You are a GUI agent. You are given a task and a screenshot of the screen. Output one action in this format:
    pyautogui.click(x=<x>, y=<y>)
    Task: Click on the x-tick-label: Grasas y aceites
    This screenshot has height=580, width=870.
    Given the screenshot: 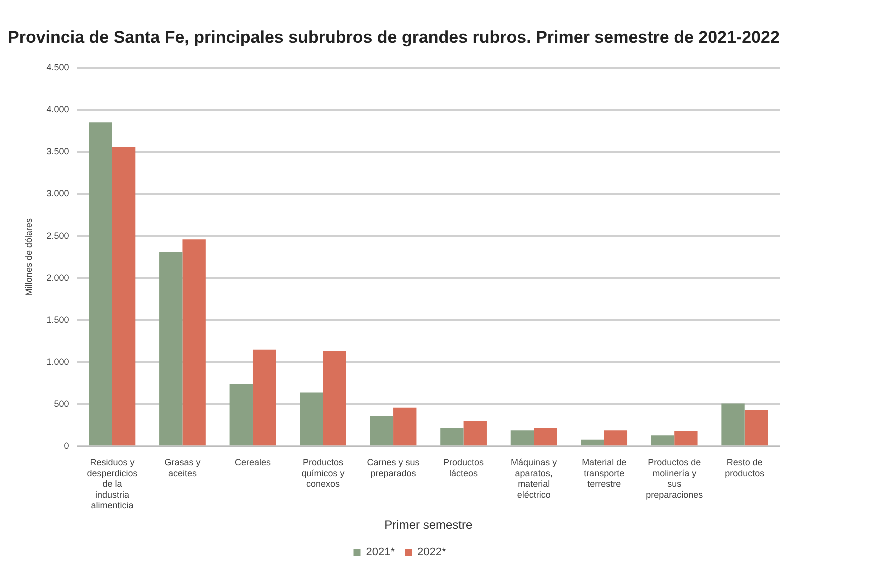 What is the action you would take?
    pyautogui.click(x=183, y=467)
    